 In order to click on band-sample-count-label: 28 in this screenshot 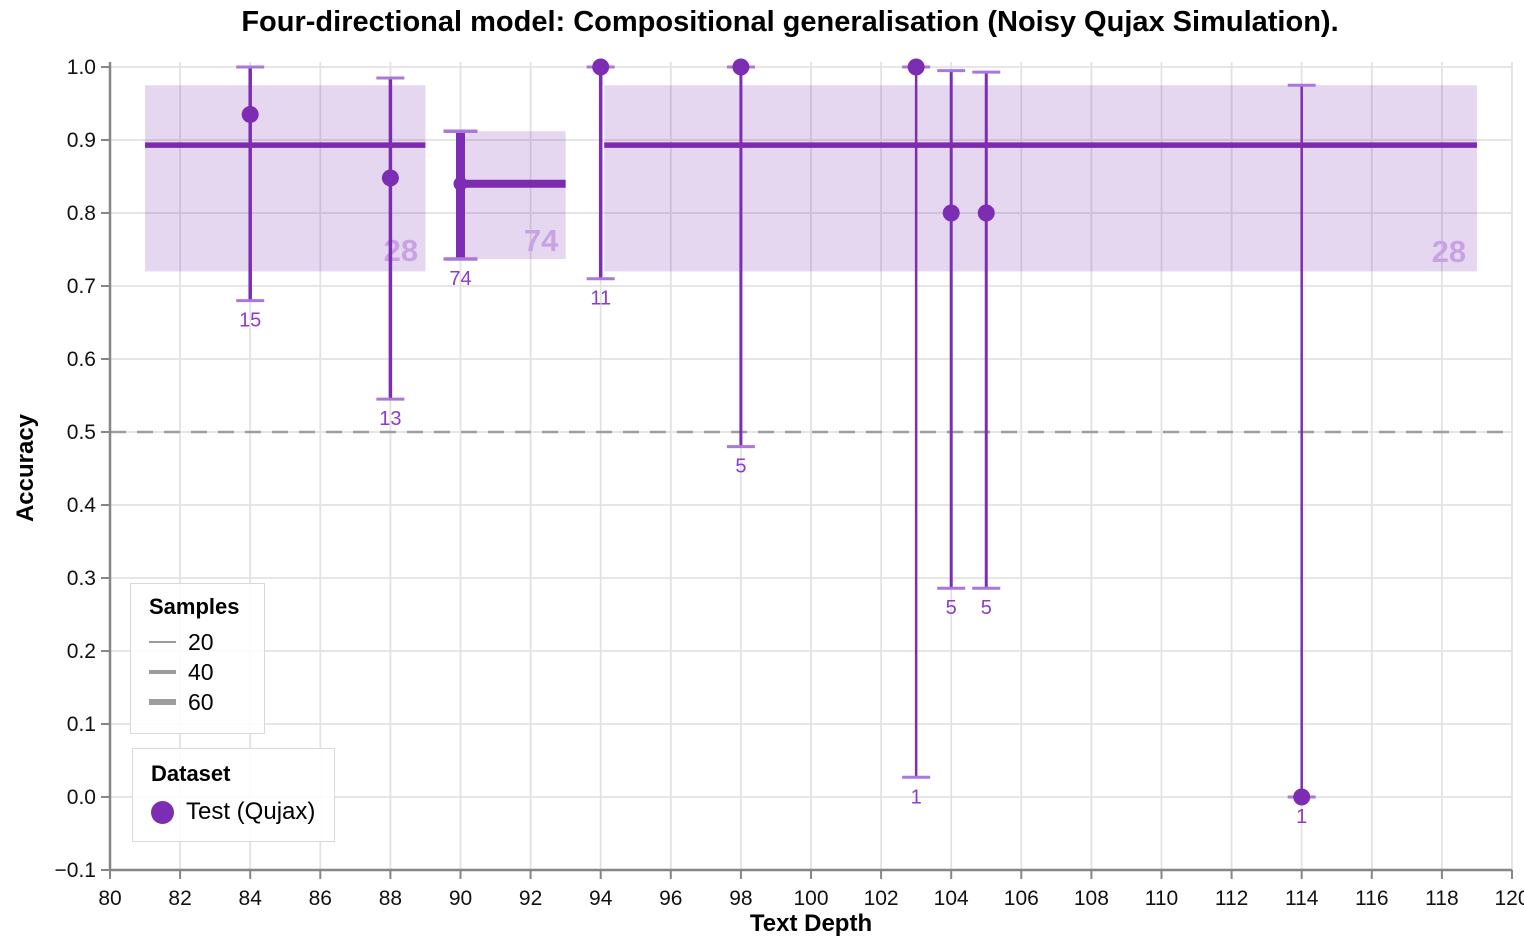, I will do `click(1449, 251)`.